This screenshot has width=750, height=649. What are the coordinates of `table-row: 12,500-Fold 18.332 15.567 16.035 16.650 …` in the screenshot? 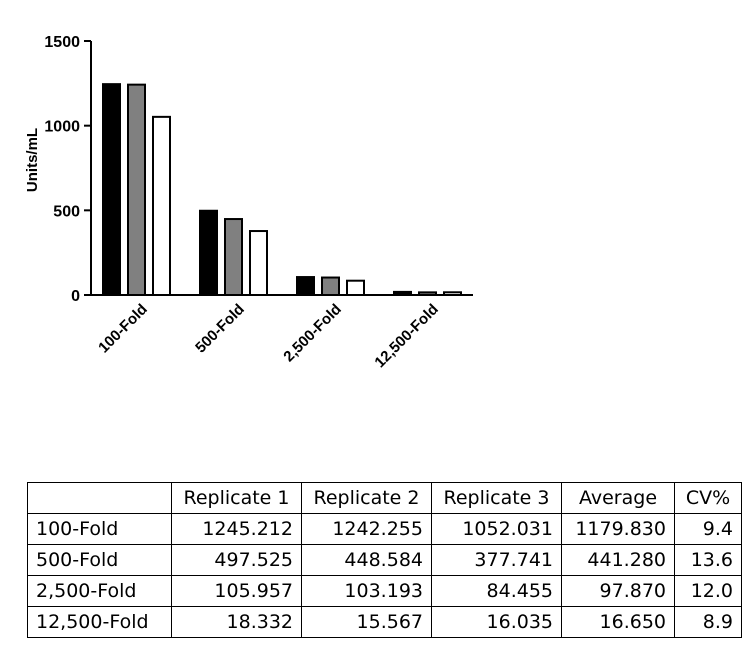 It's located at (384, 622).